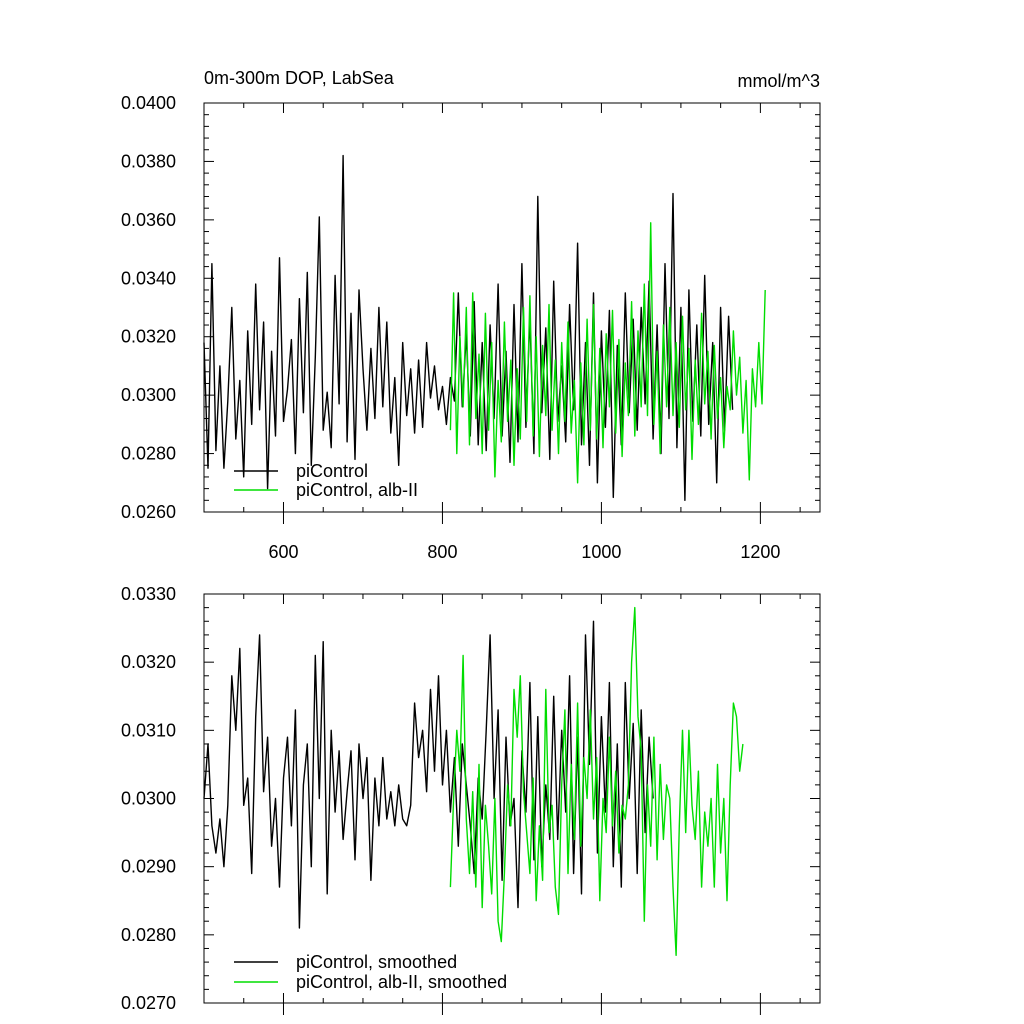  Describe the element at coordinates (148, 799) in the screenshot. I see `bottom-y-tick-label: 0.0300` at that location.